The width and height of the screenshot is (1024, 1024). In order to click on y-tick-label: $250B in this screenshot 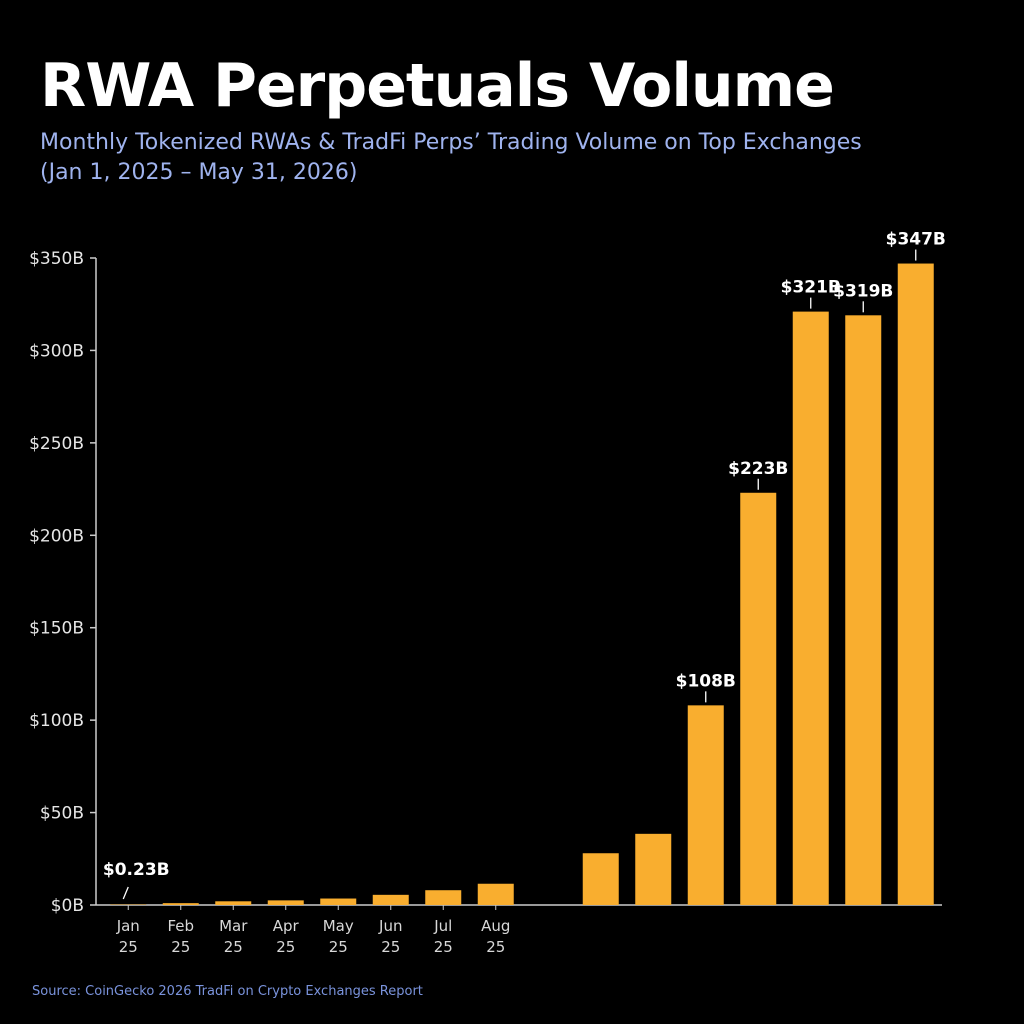, I will do `click(56, 444)`.